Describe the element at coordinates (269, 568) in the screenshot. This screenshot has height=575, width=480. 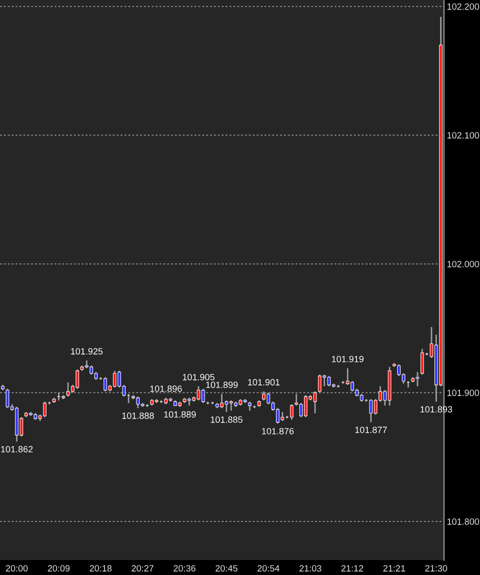
I see `x-tick-label: 20:54` at that location.